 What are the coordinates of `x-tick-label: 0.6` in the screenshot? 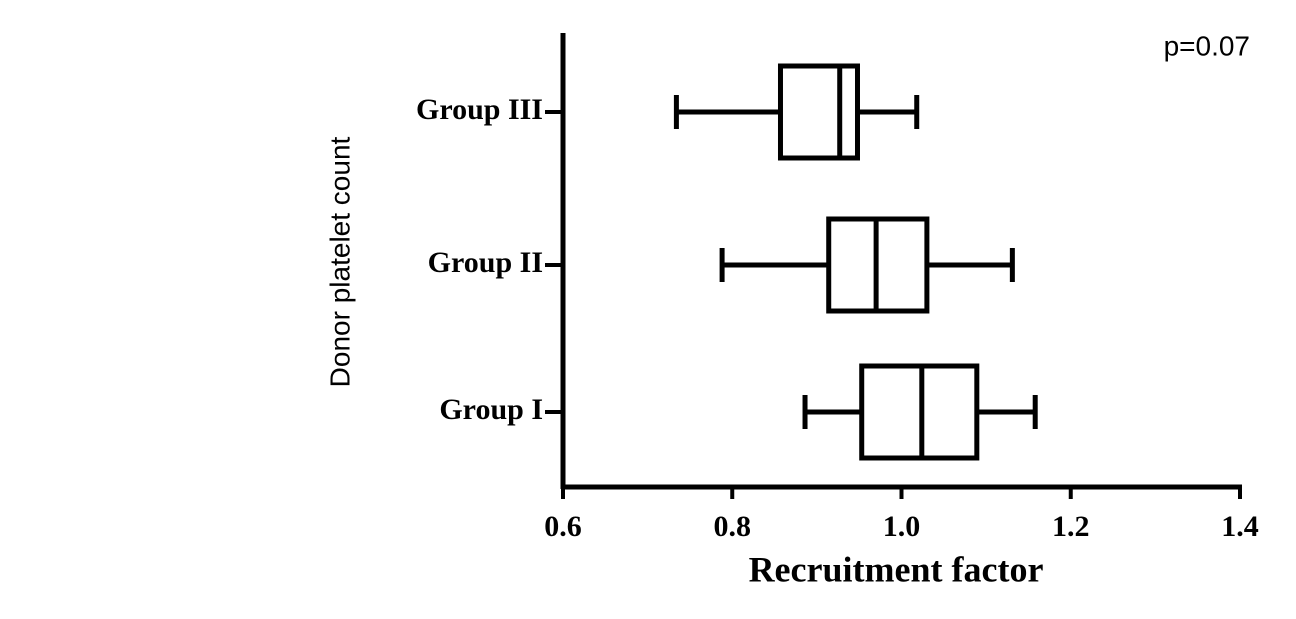 It's located at (563, 526).